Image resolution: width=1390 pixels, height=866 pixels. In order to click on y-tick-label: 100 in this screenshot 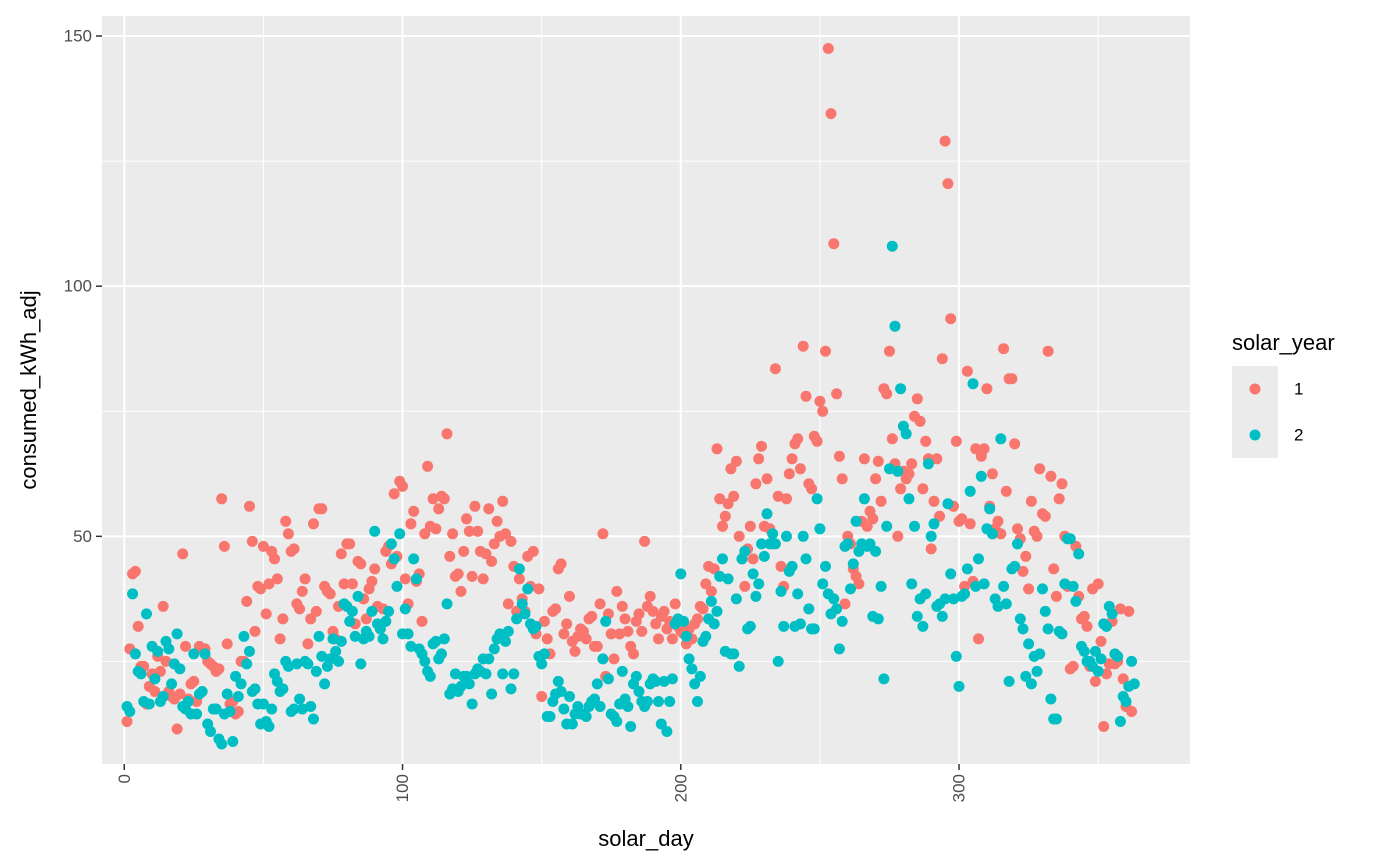, I will do `click(78, 286)`.